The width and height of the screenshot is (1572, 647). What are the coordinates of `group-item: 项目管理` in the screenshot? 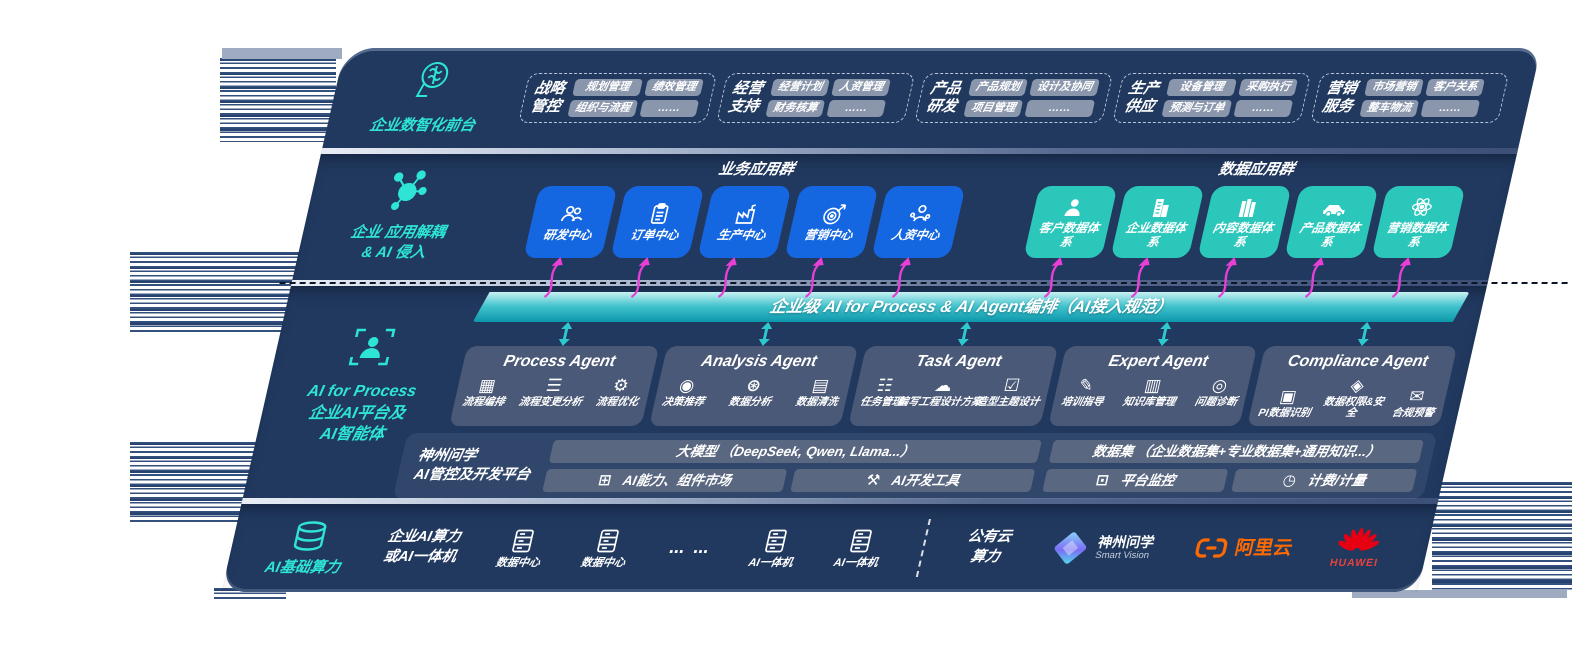 It's located at (993, 108).